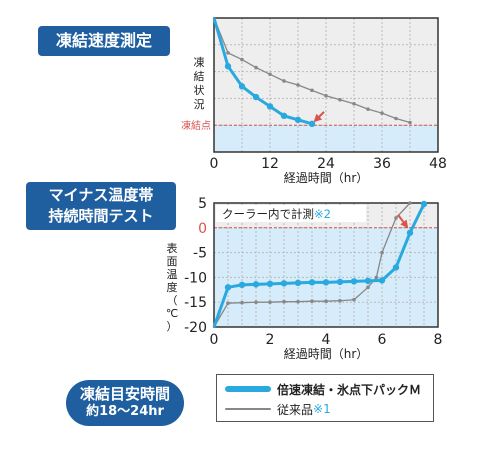 Image resolution: width=500 pixels, height=450 pixels. What do you see at coordinates (312, 265) in the screenshot?
I see `series-b-line` at bounding box center [312, 265].